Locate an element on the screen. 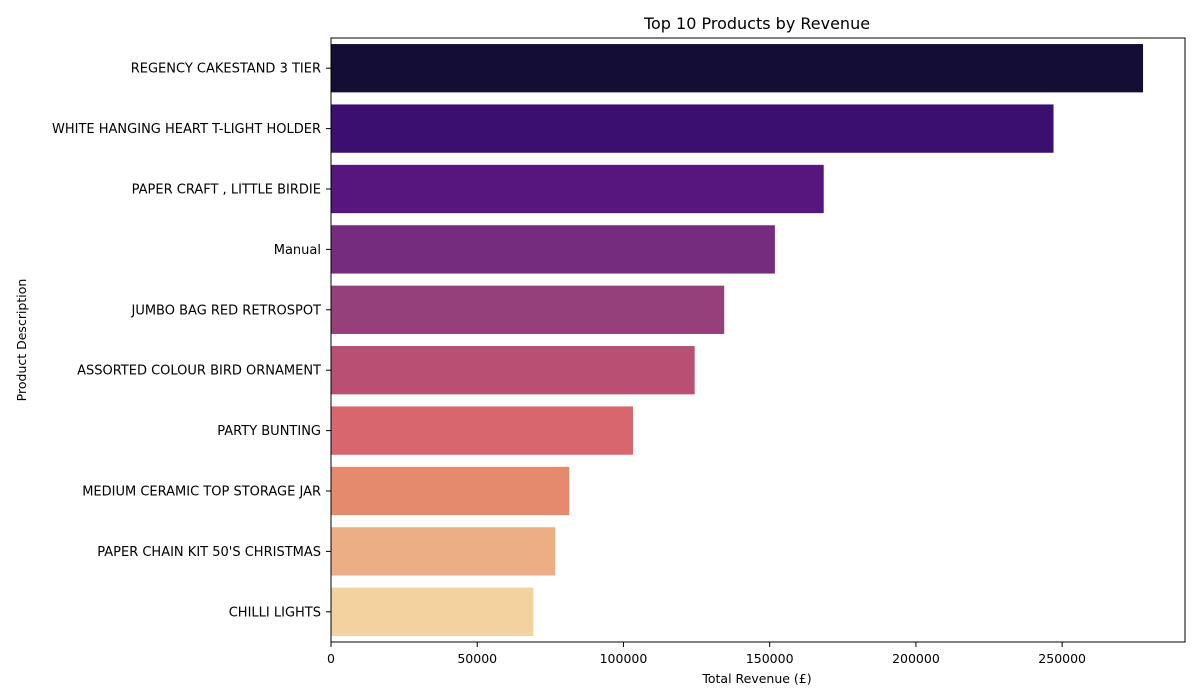 This screenshot has width=1200, height=700. x-ticks: 0 50000 100000 150000 200000 250000 is located at coordinates (706, 654).